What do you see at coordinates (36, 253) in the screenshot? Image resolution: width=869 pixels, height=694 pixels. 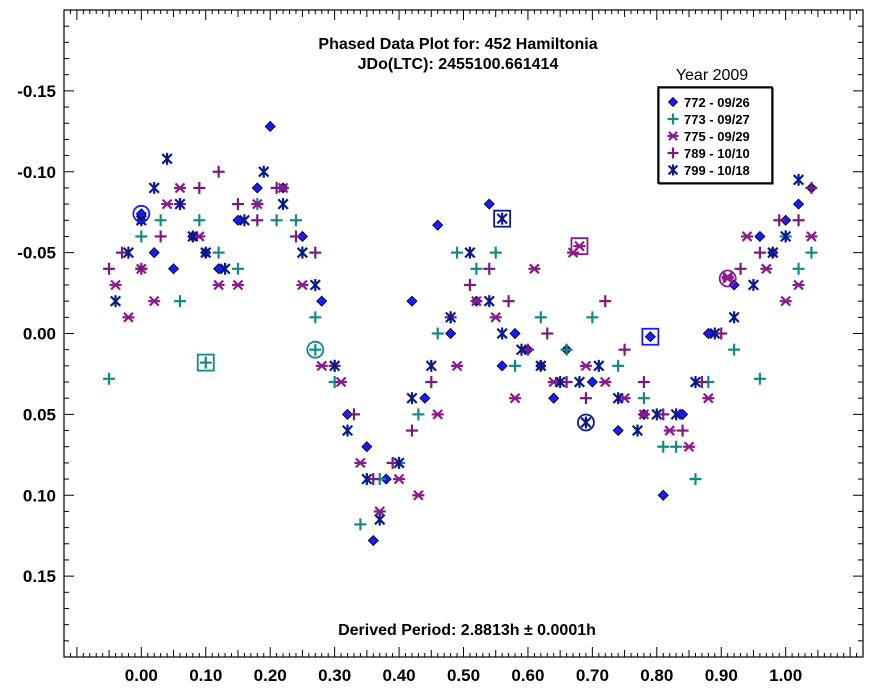 I see `y-tick-label: -0.05` at bounding box center [36, 253].